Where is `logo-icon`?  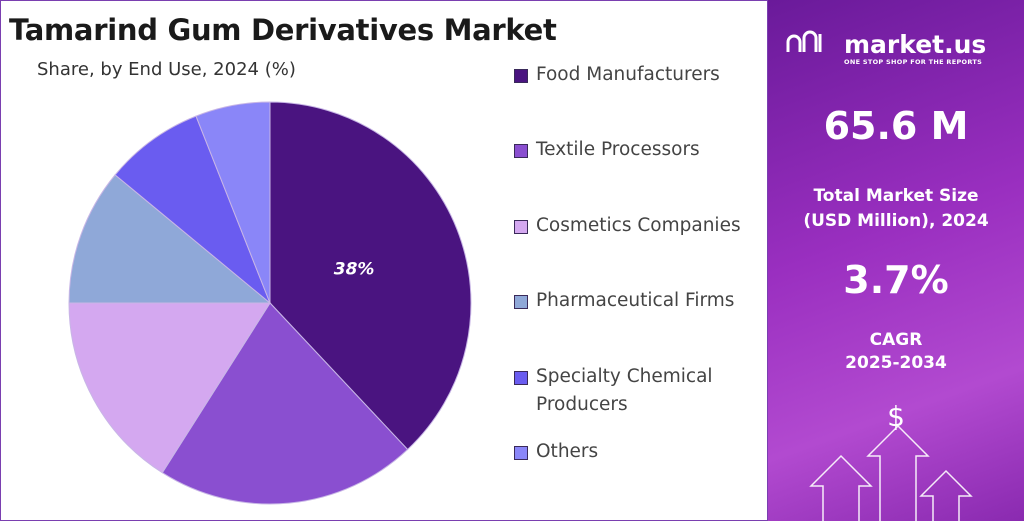 logo-icon is located at coordinates (804, 41).